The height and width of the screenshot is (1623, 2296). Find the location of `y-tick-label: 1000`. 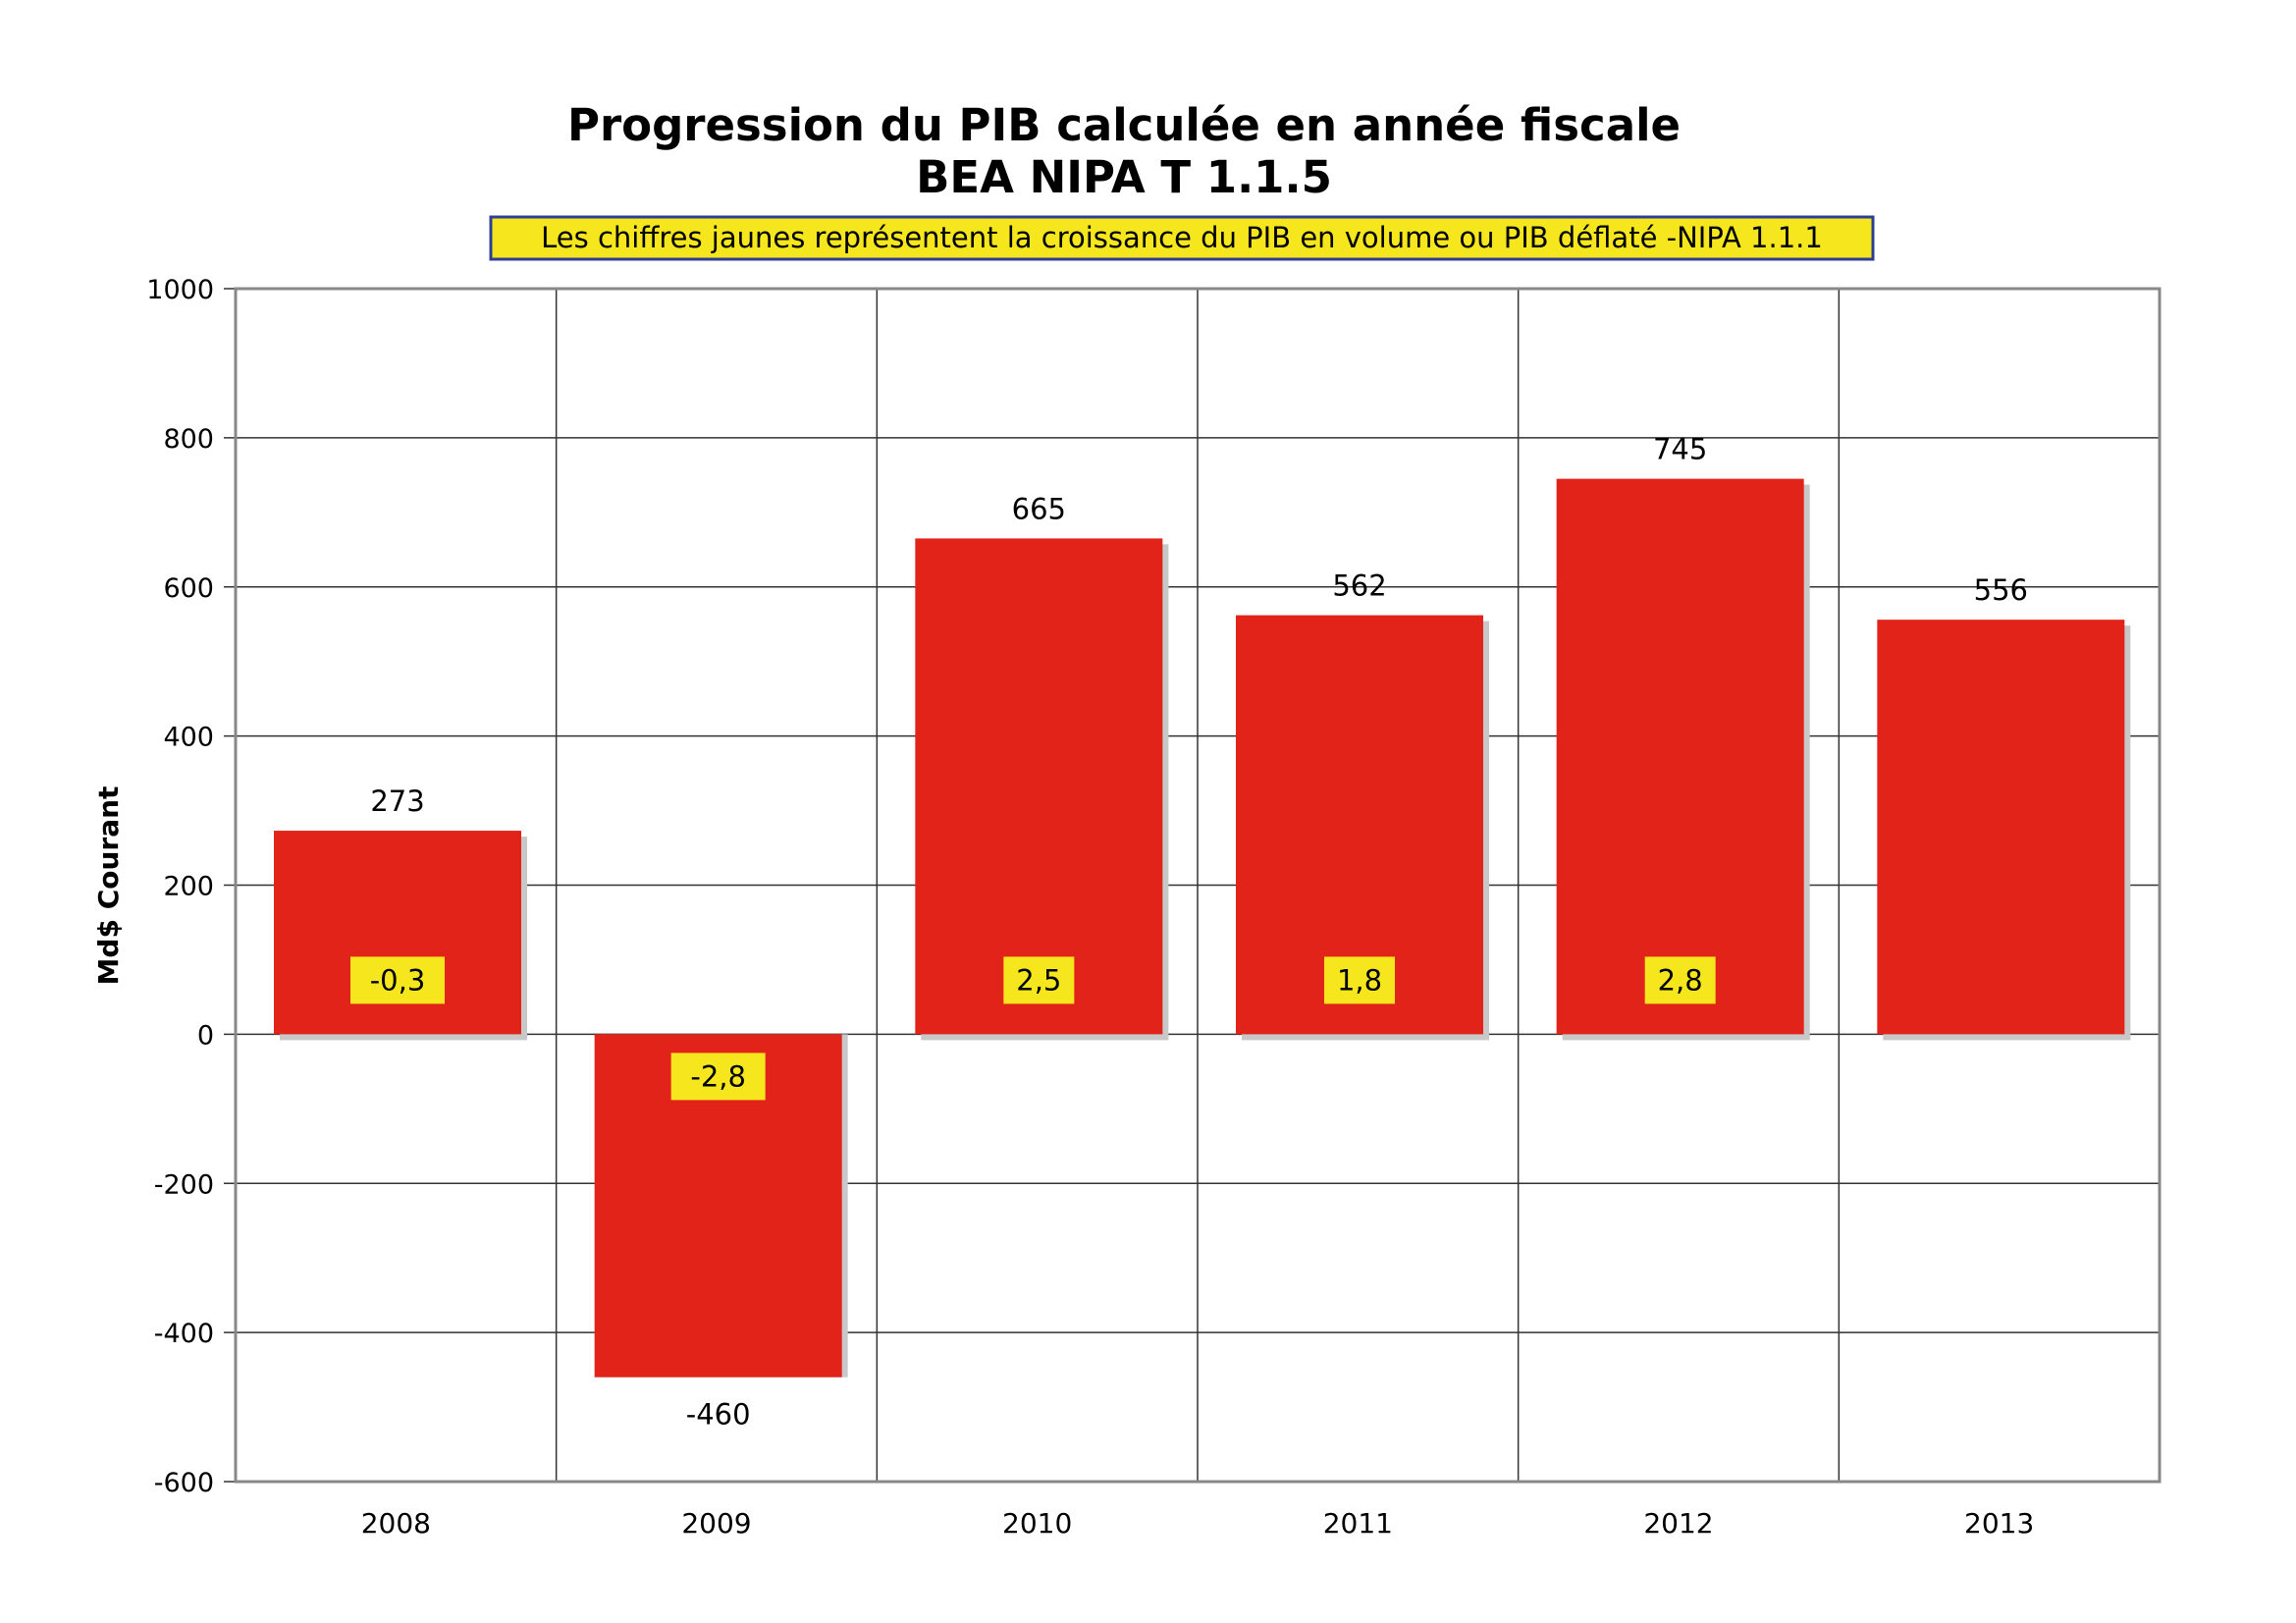

y-tick-label: 1000 is located at coordinates (180, 290).